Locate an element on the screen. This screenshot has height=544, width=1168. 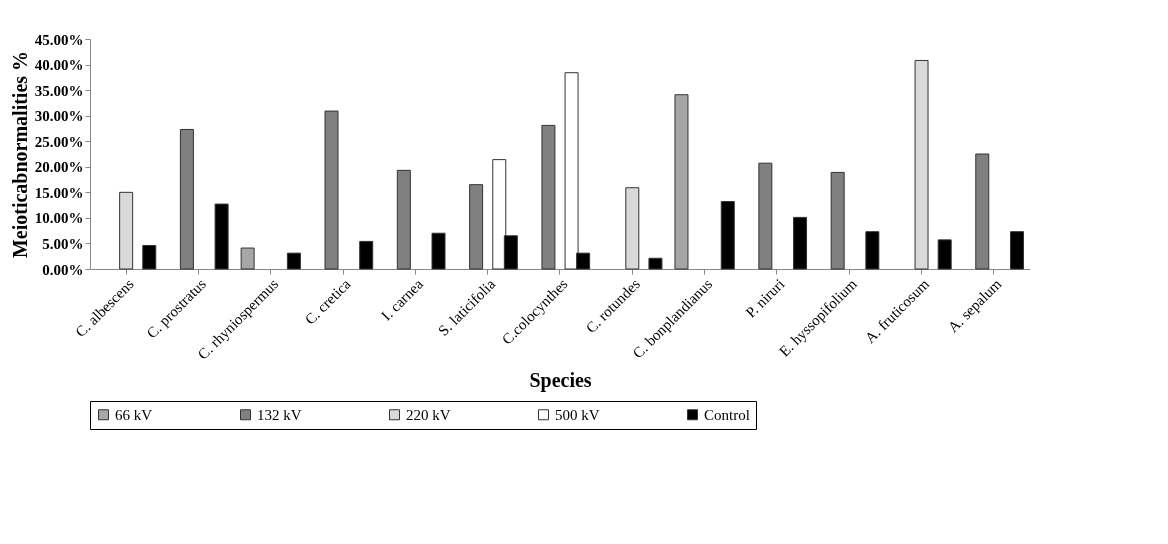
legend-label: 220 kV is located at coordinates (428, 414).